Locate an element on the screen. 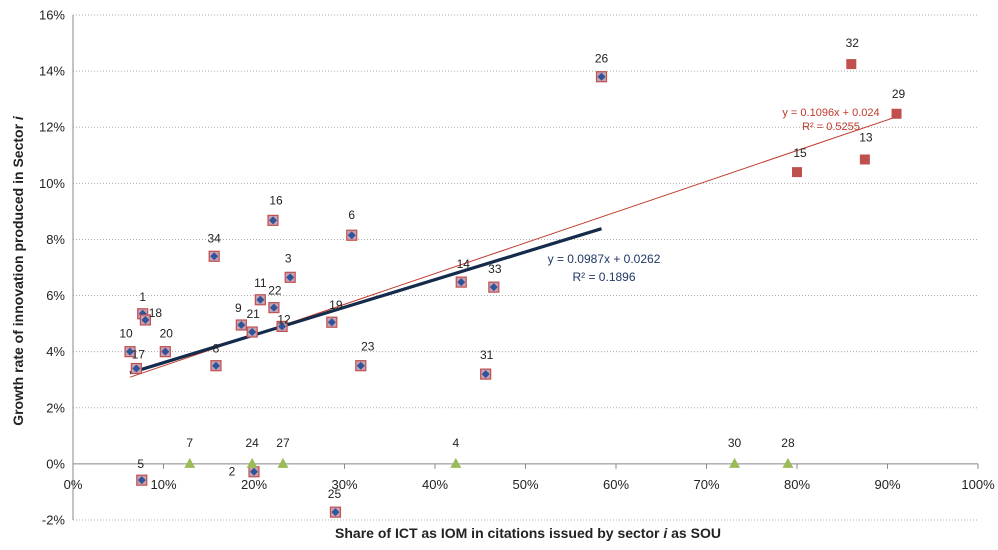 The width and height of the screenshot is (998, 550). y-axis: -2% 0% 2% 4% 6% 8% 10% 12% 14% 16% is located at coordinates (56, 268).